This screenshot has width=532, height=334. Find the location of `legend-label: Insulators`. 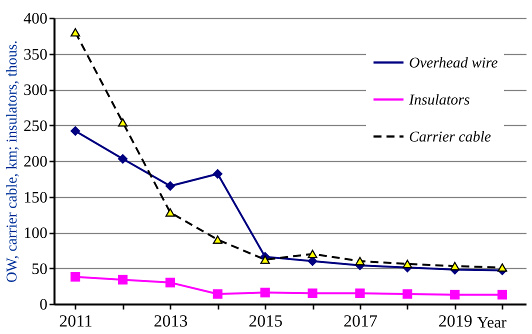

legend-label: Insulators is located at coordinates (439, 100).